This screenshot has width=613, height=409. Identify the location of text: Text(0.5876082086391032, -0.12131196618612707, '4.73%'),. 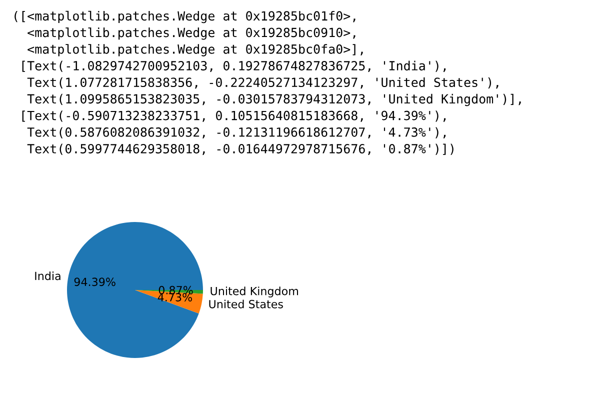
(236, 132).